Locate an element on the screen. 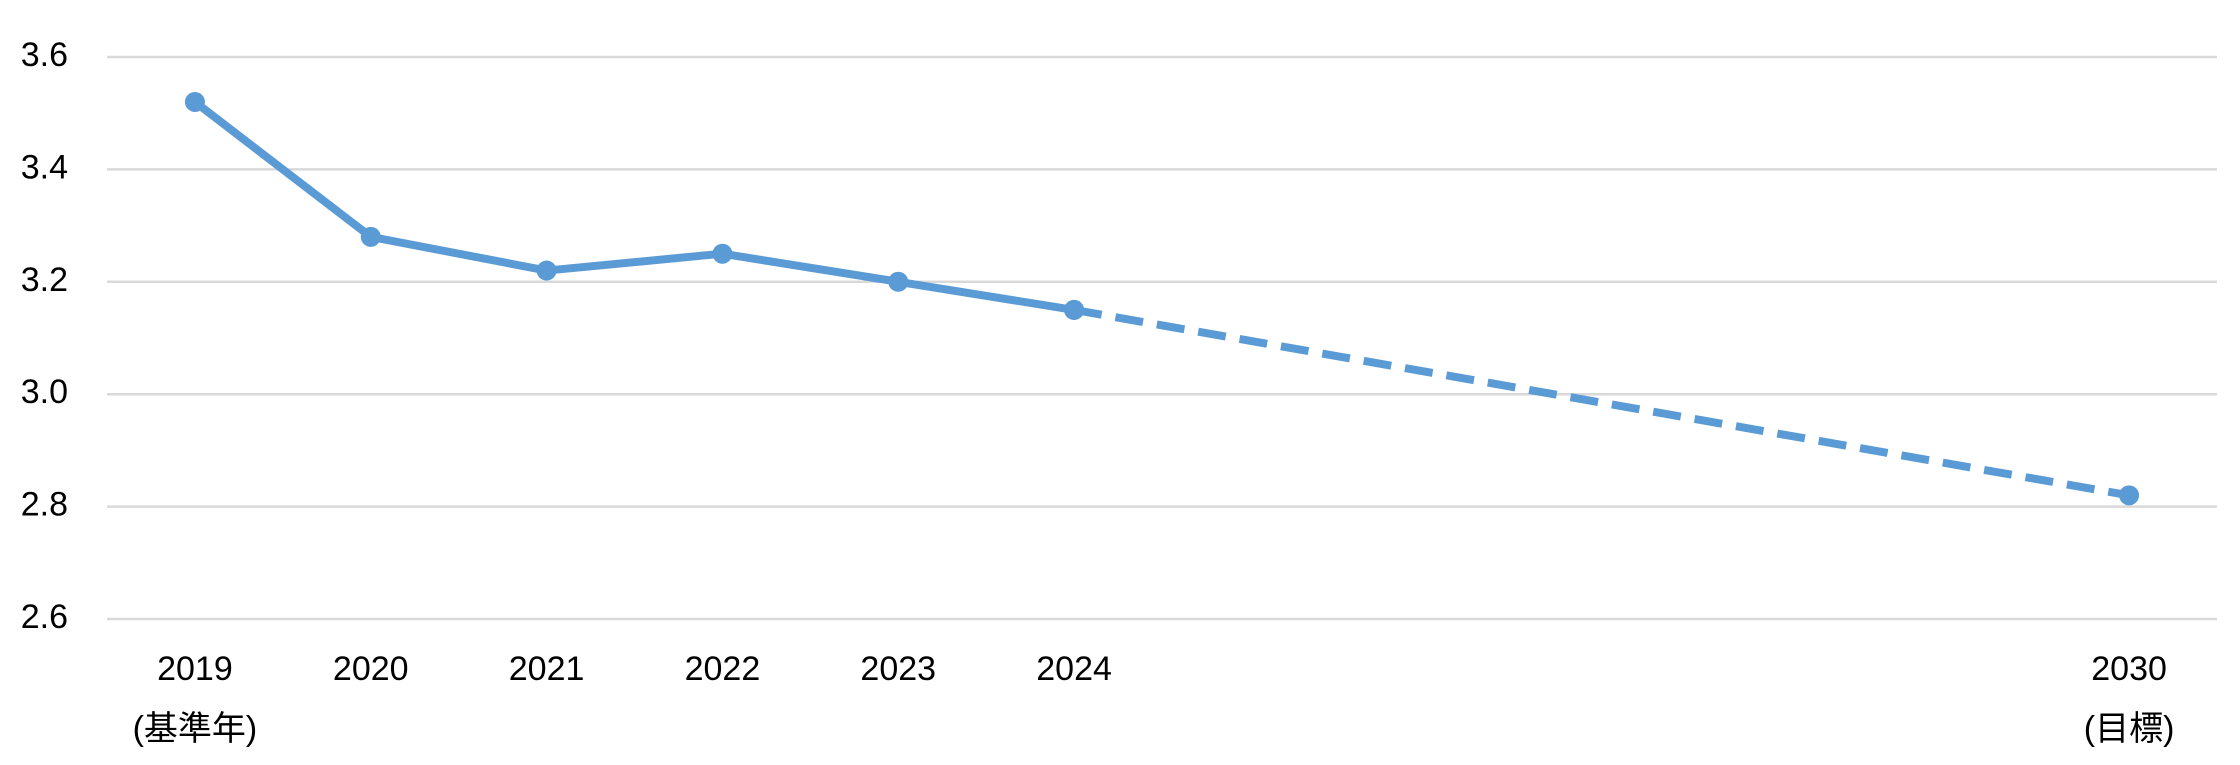  x-tick-label-line: 2022 is located at coordinates (723, 669).